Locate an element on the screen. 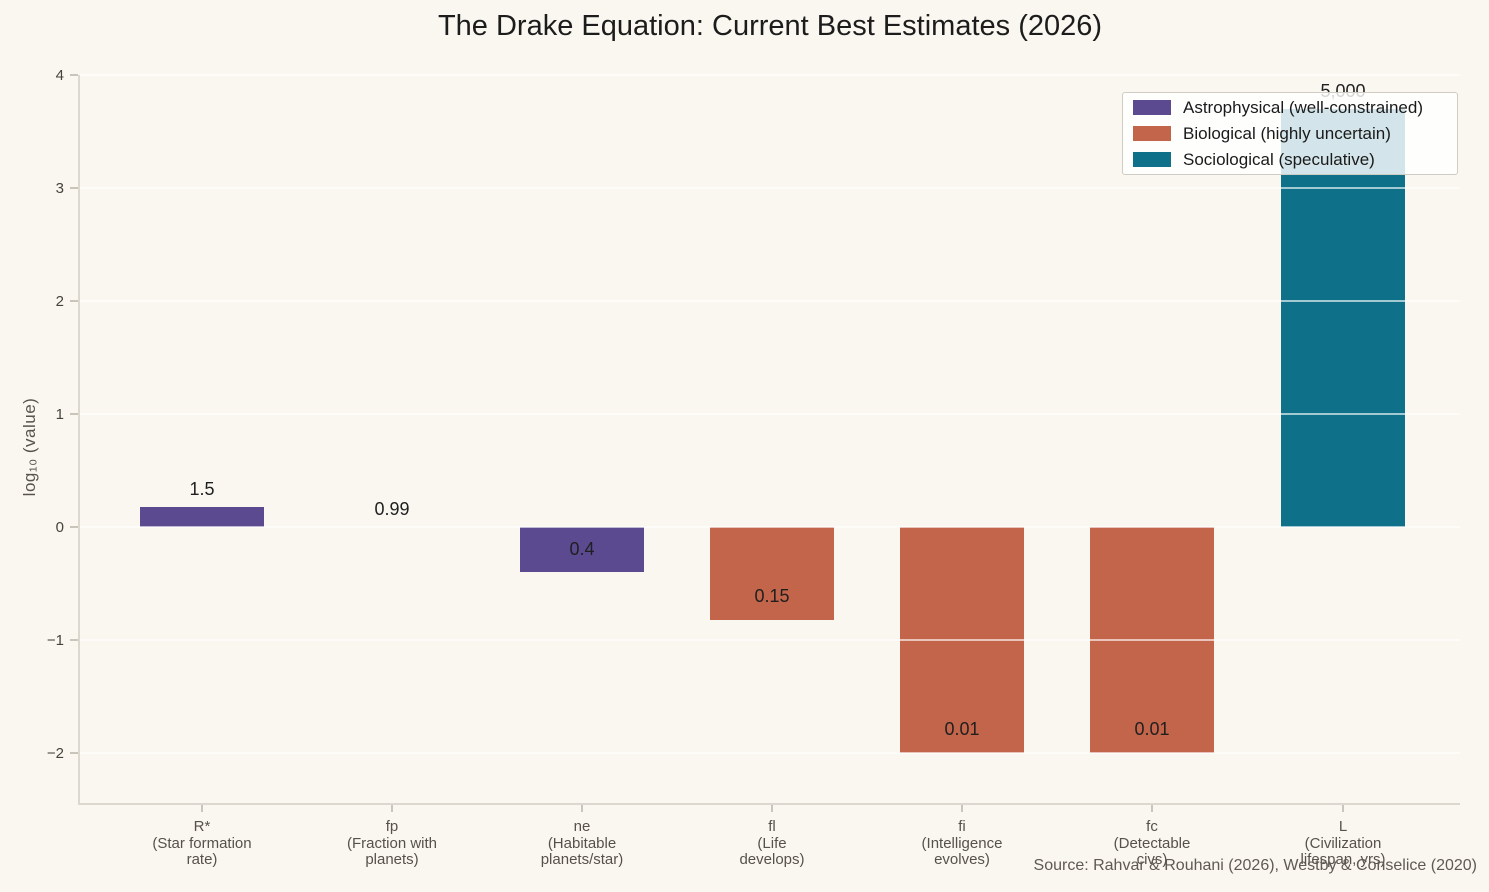  x-tick-label-fi: fi (Intelligence evolves) is located at coordinates (962, 843).